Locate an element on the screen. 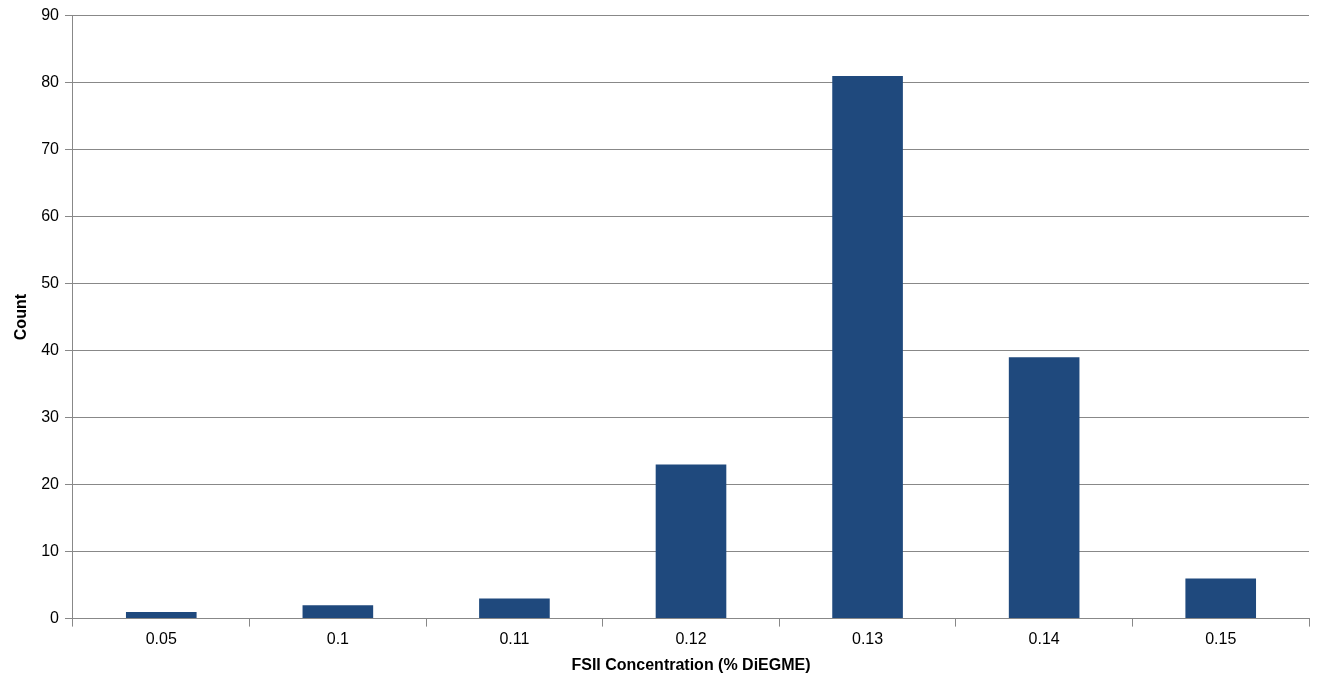 This screenshot has width=1319, height=683. y-tick-label: 60 is located at coordinates (50, 216).